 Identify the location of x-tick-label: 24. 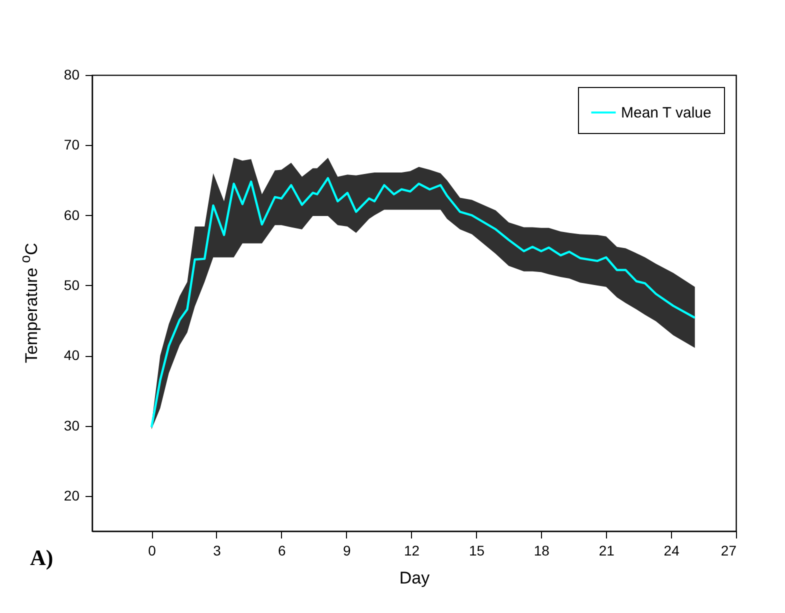
(672, 550).